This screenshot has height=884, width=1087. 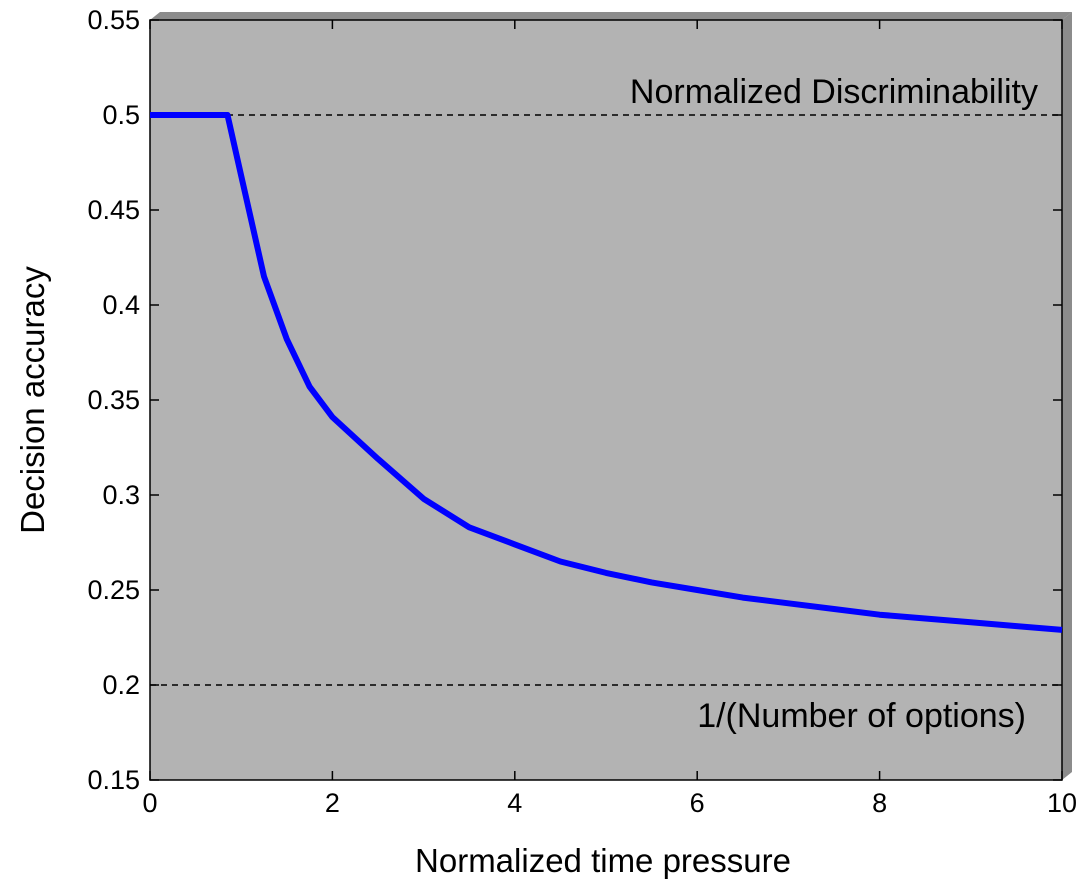 I want to click on y-axis-title: Decision accuracy, so click(x=32, y=400).